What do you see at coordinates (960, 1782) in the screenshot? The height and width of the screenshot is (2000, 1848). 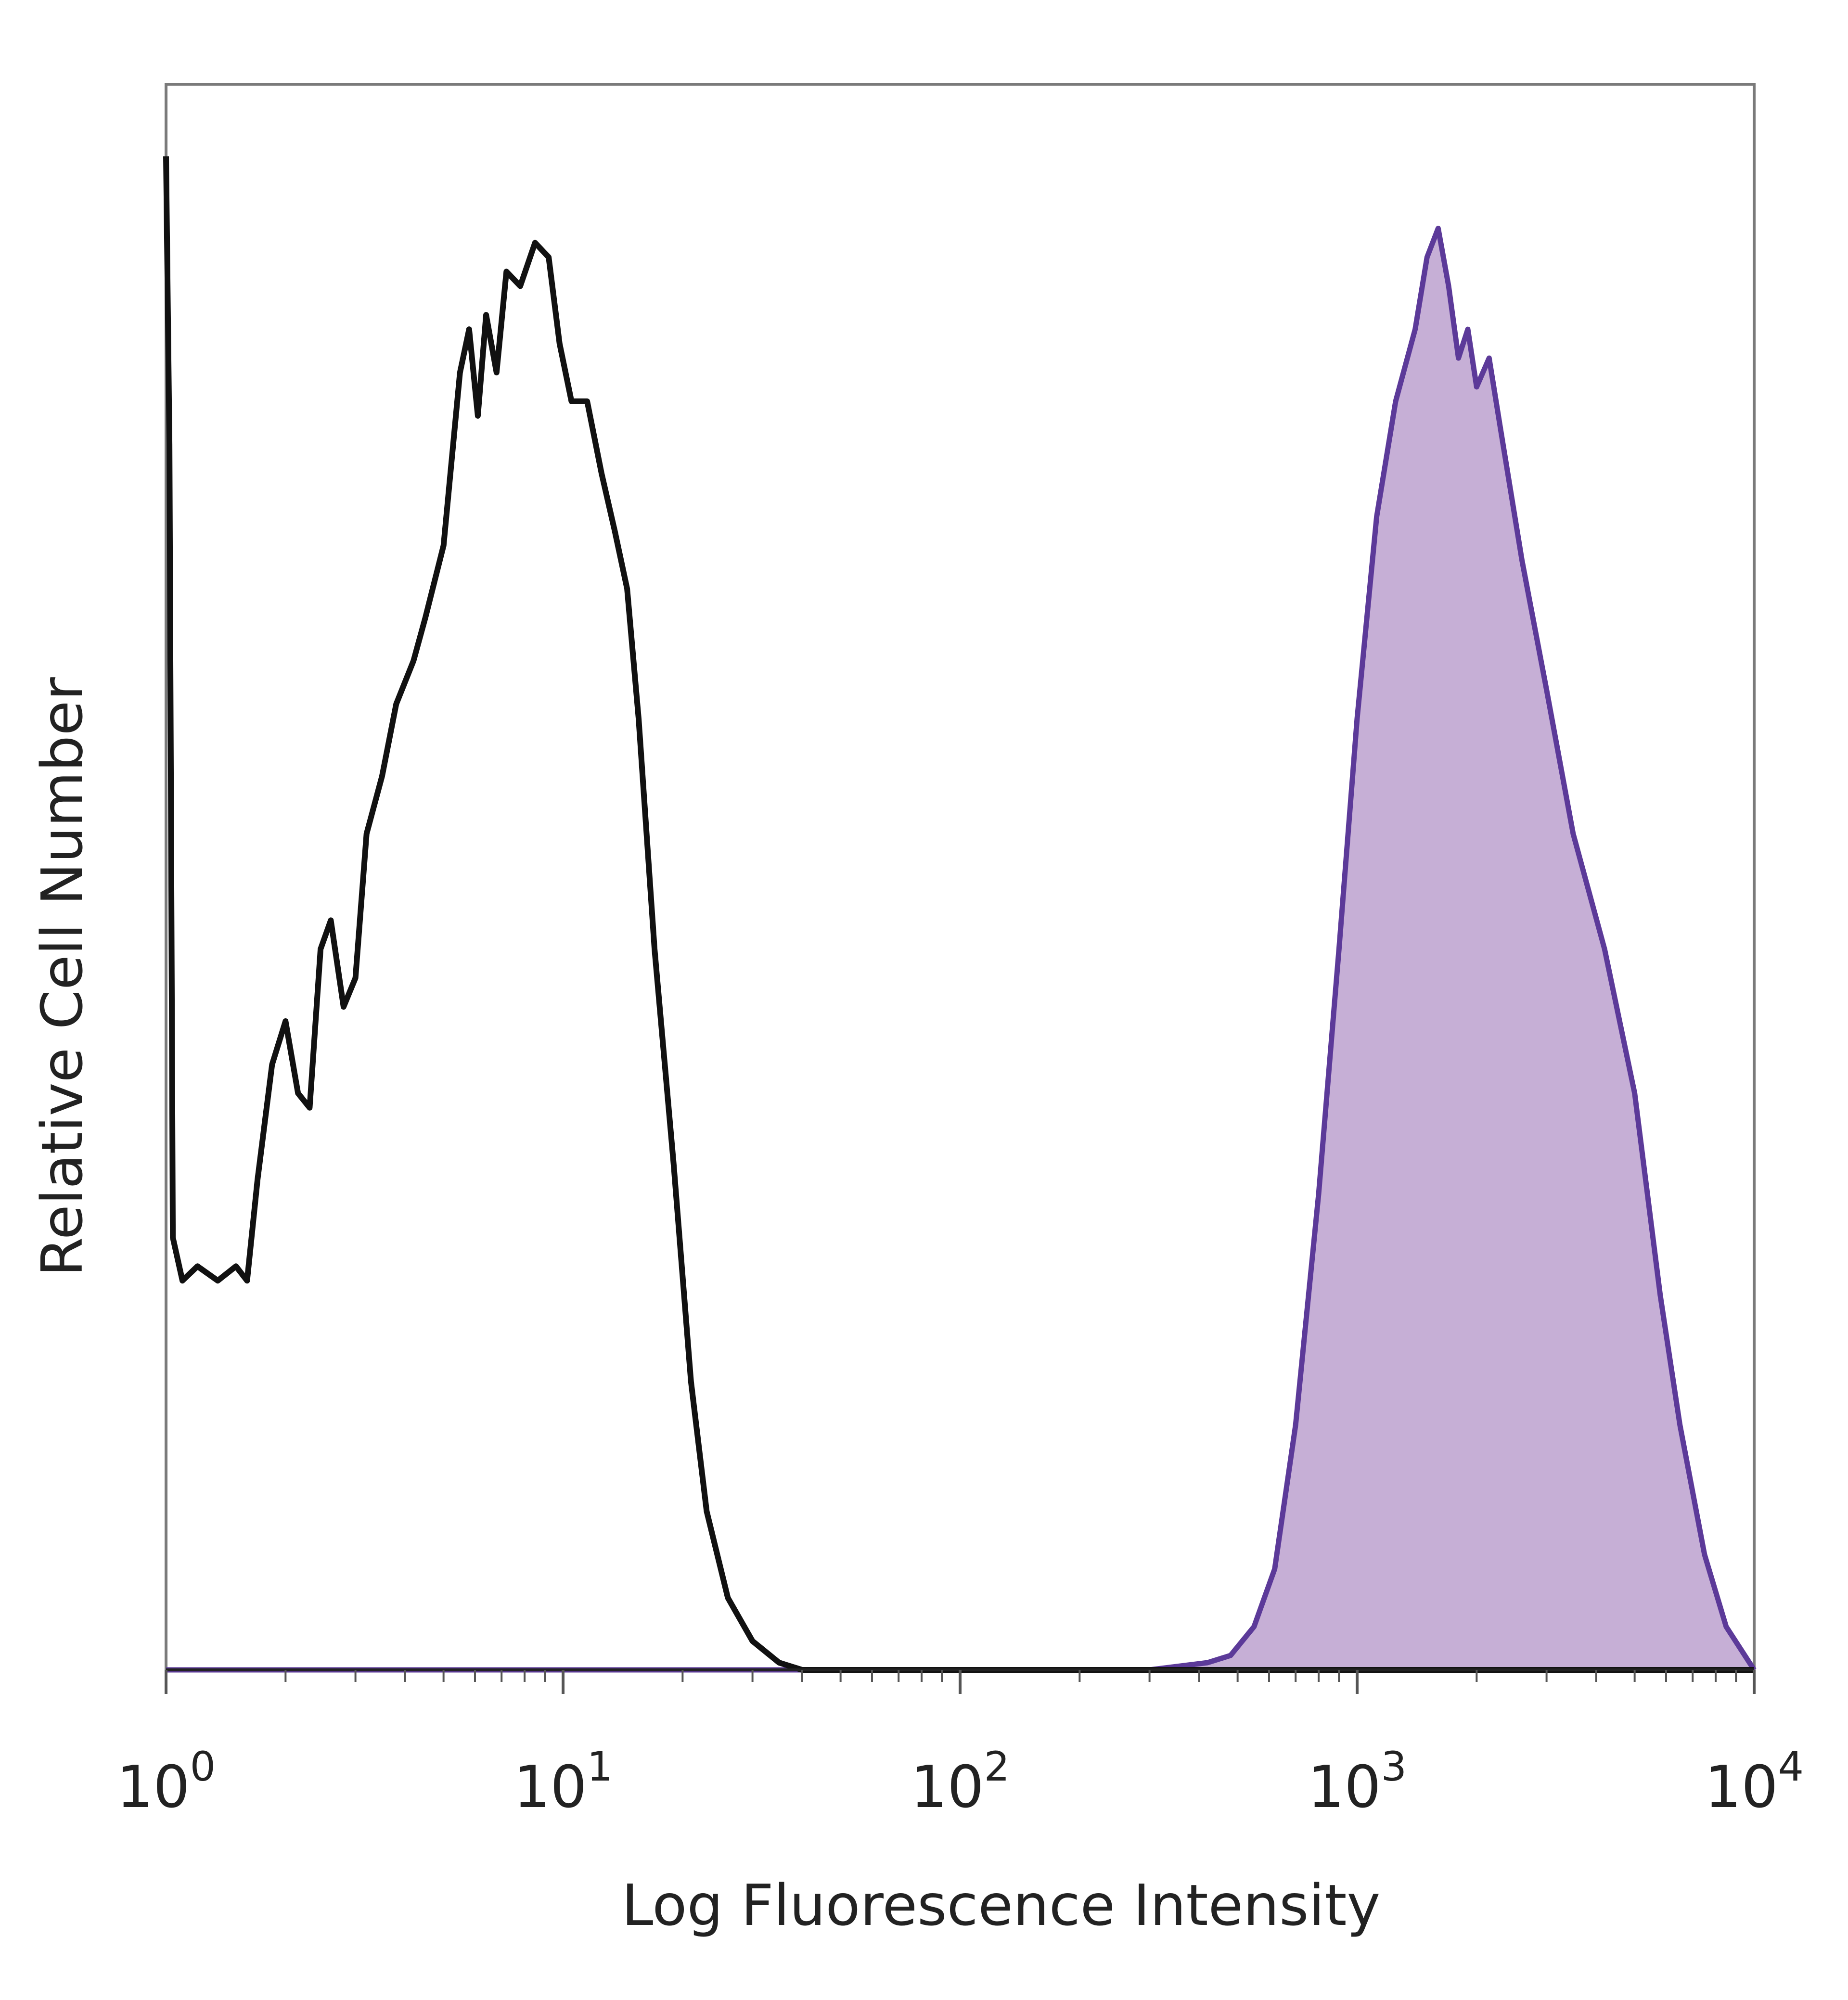 I see `x-tick-label: 10²` at bounding box center [960, 1782].